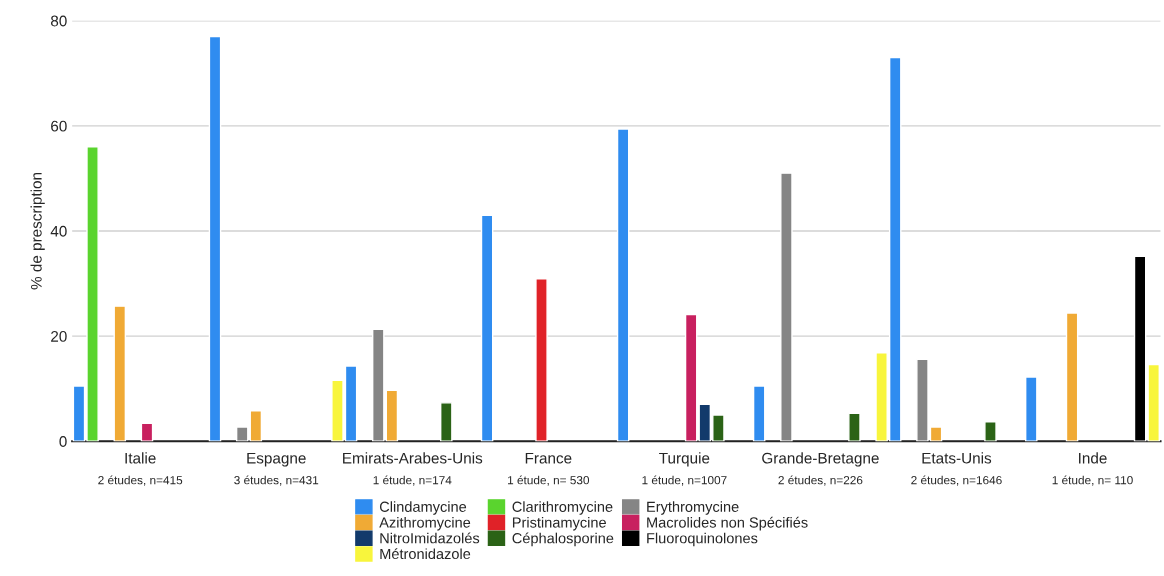 The image size is (1164, 576). What do you see at coordinates (59, 336) in the screenshot?
I see `y-tick-label: 20` at bounding box center [59, 336].